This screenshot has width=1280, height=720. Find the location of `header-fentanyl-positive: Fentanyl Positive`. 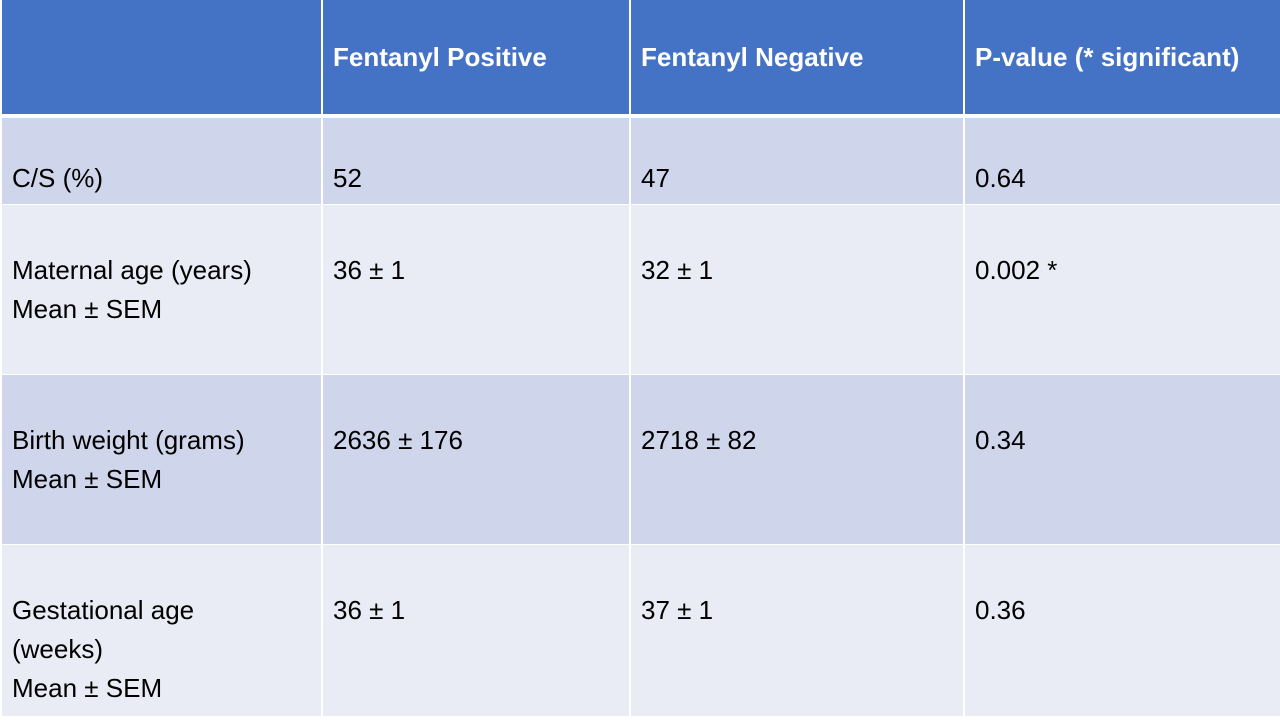

header-fentanyl-positive: Fentanyl Positive is located at coordinates (476, 59).